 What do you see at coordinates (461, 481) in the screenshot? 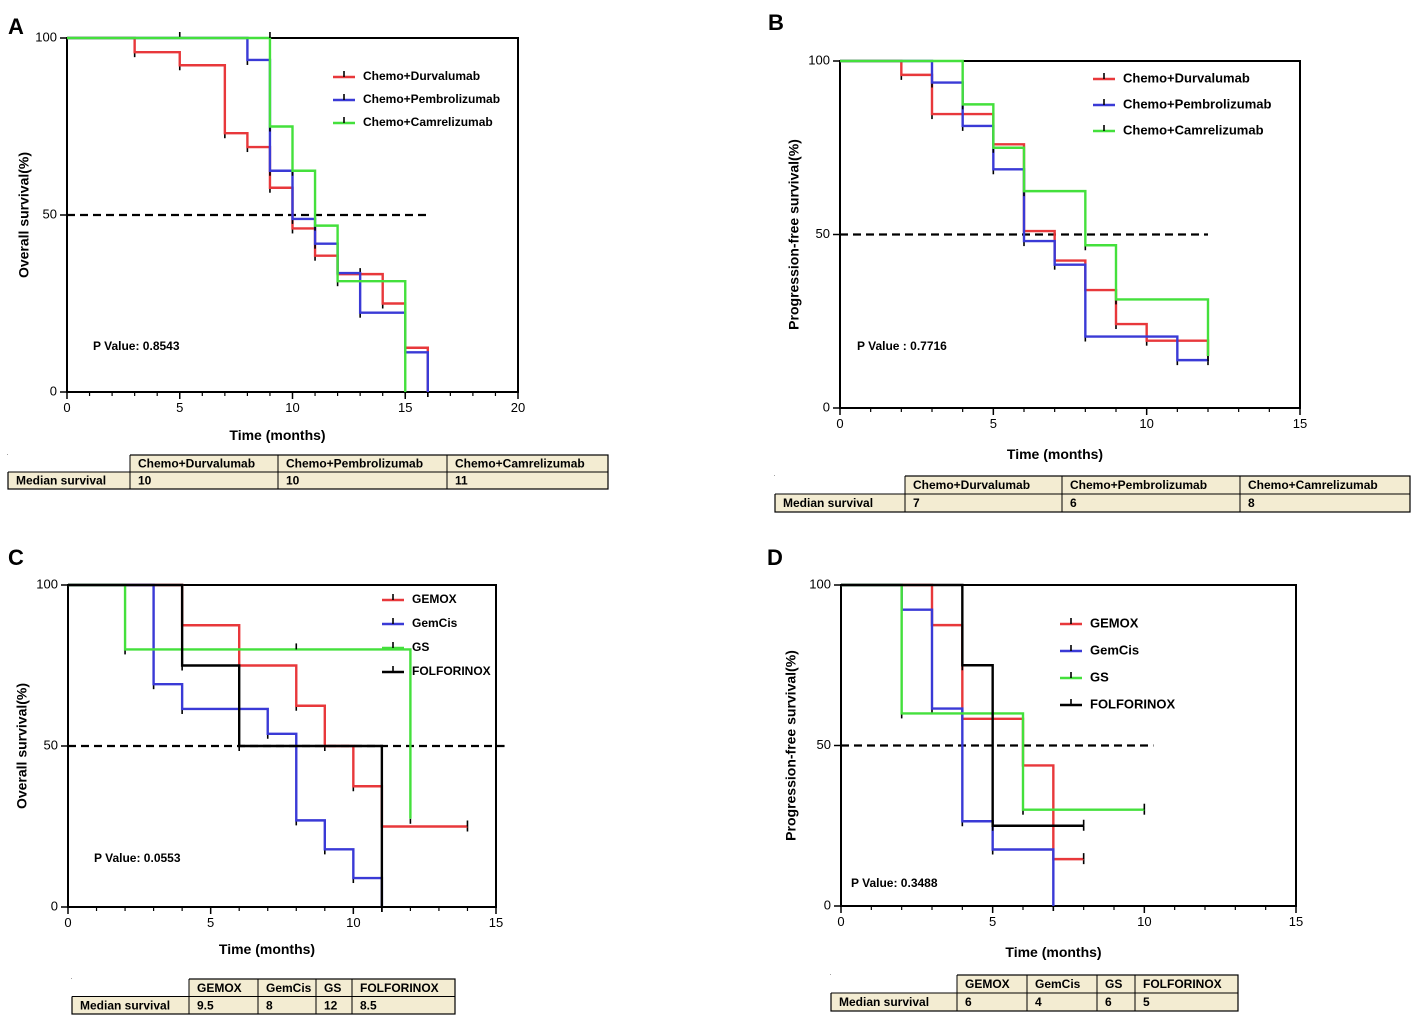
I see `table-value: 11` at bounding box center [461, 481].